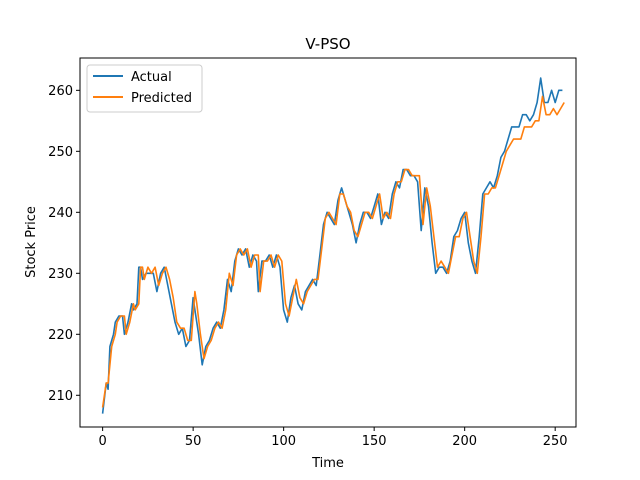  Describe the element at coordinates (31, 242) in the screenshot. I see `y-axis-label: Stock Price` at that location.